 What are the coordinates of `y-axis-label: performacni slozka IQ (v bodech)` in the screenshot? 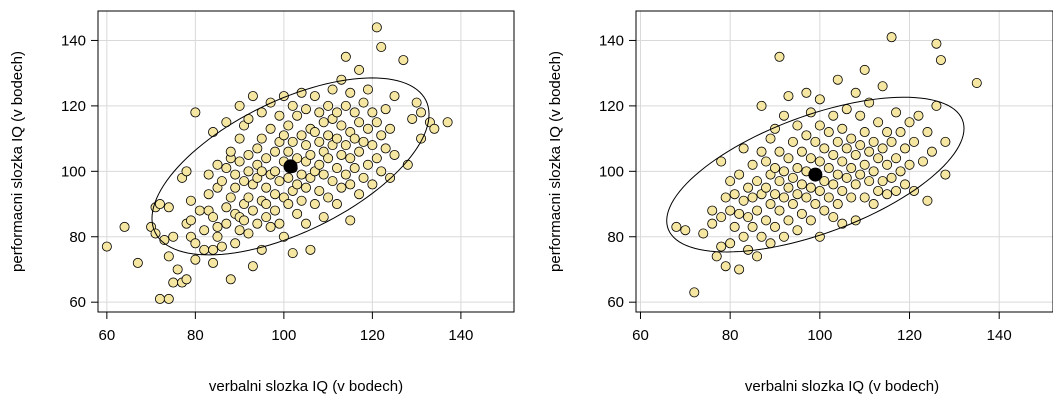 It's located at (555, 161).